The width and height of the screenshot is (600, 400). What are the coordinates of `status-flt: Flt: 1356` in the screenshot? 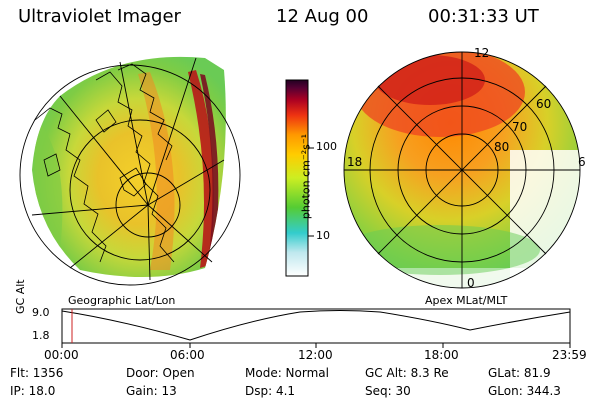 It's located at (37, 373).